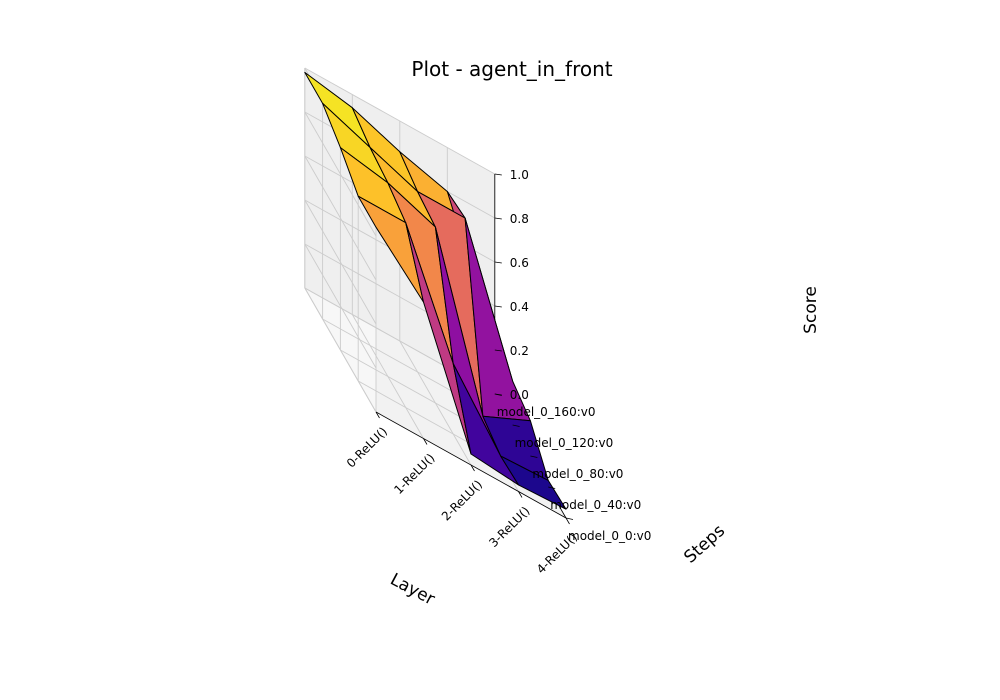 The width and height of the screenshot is (1000, 700). What do you see at coordinates (519, 395) in the screenshot?
I see `z-tick-label: 0.0` at bounding box center [519, 395].